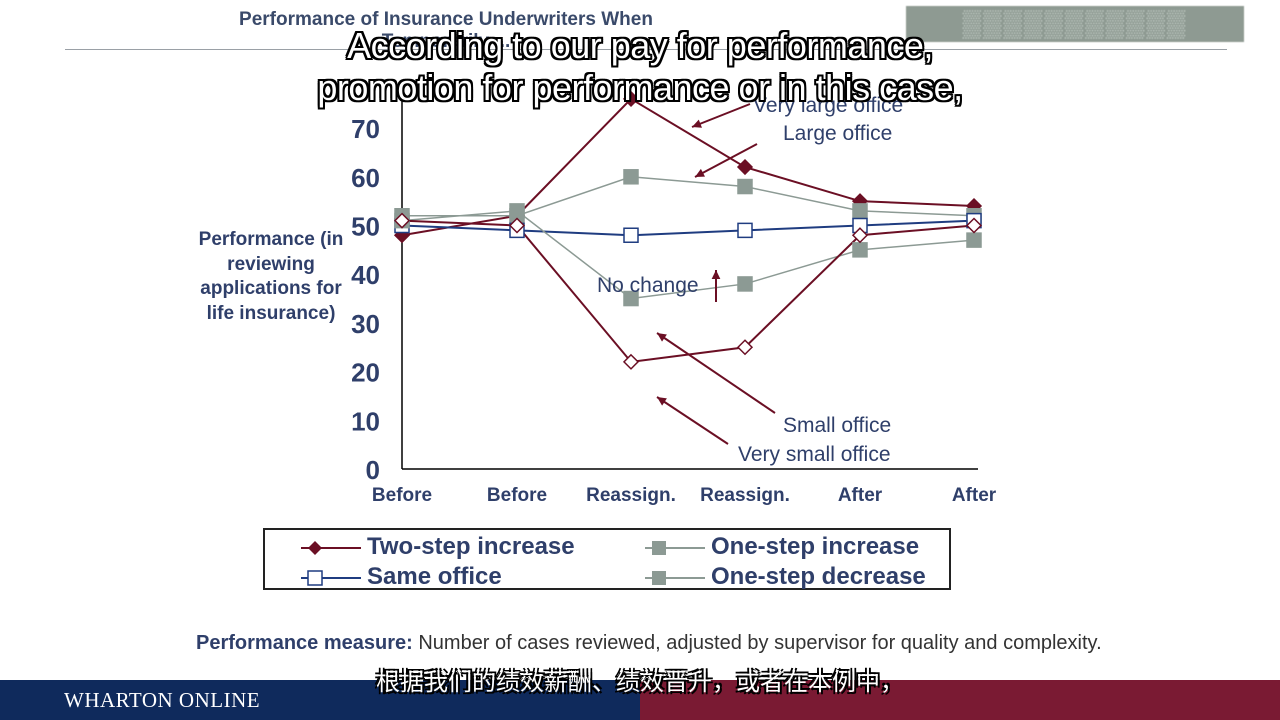  What do you see at coordinates (471, 546) in the screenshot?
I see `legend-label: Two-step increase` at bounding box center [471, 546].